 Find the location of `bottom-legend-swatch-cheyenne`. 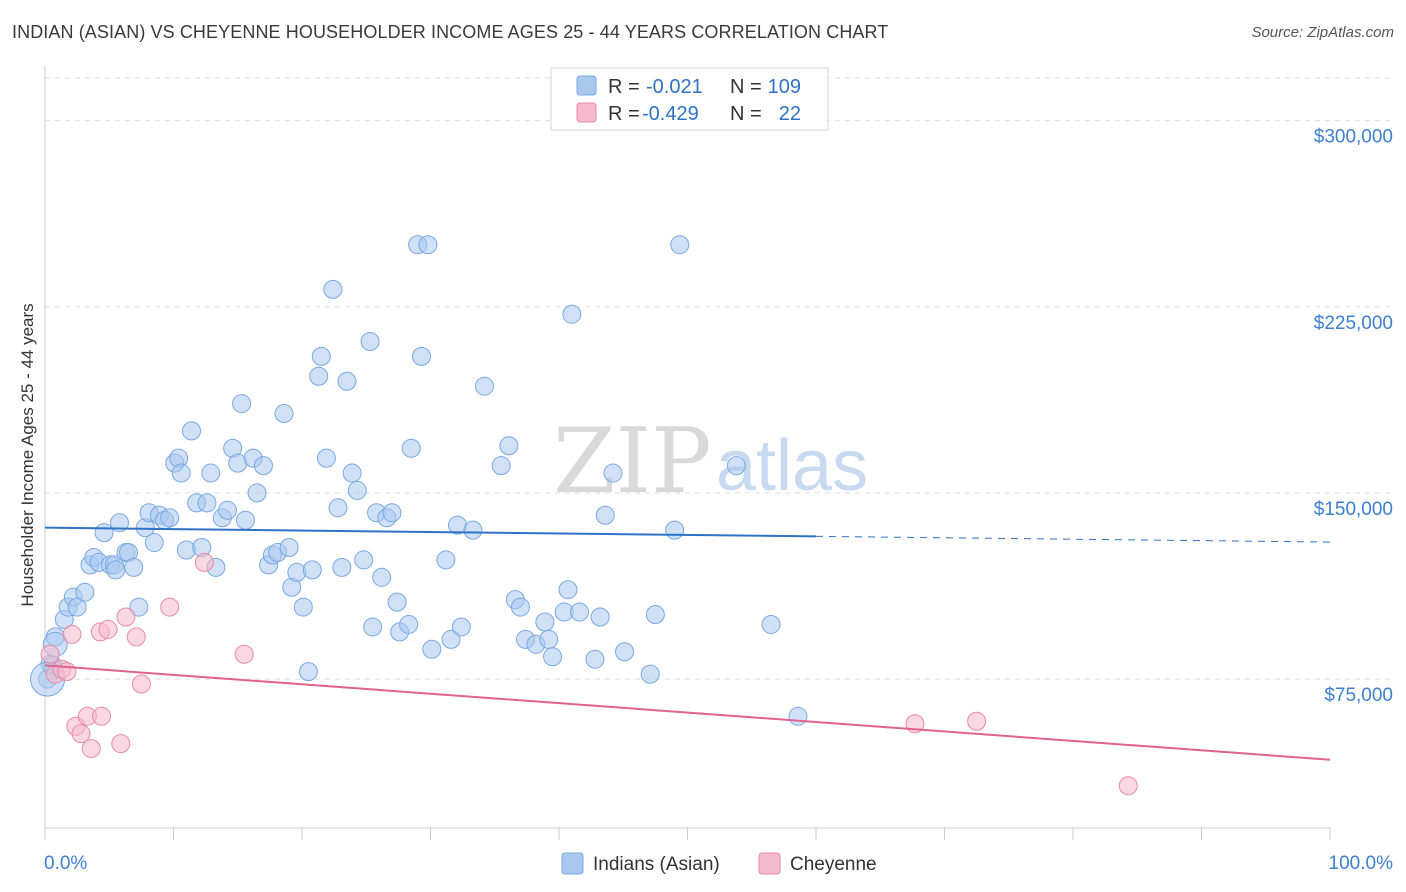

bottom-legend-swatch-cheyenne is located at coordinates (769, 863).